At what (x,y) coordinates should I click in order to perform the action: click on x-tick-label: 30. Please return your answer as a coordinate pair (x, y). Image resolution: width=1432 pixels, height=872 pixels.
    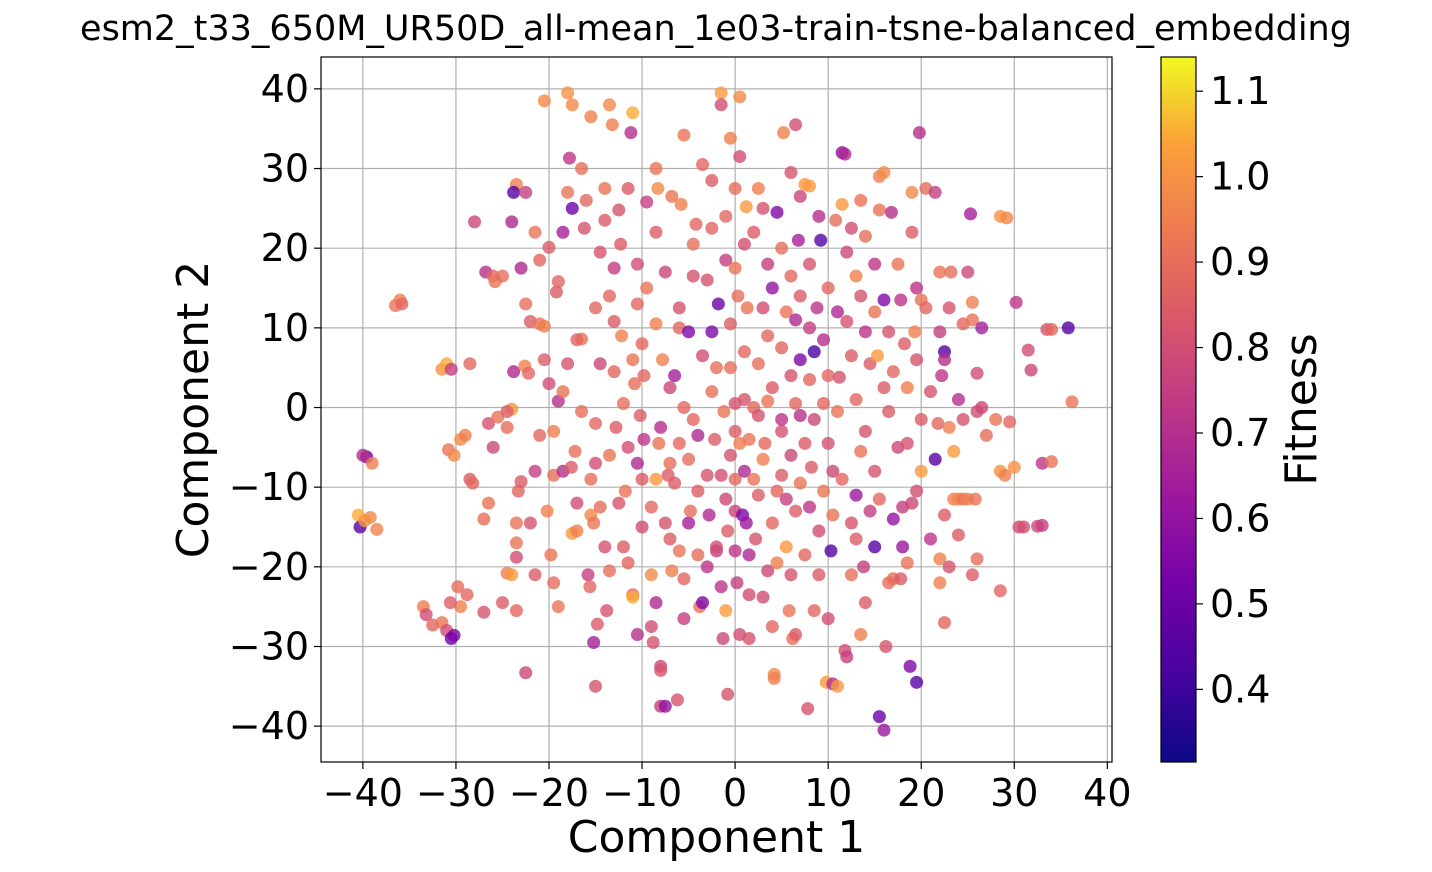
    Looking at the image, I should click on (1014, 793).